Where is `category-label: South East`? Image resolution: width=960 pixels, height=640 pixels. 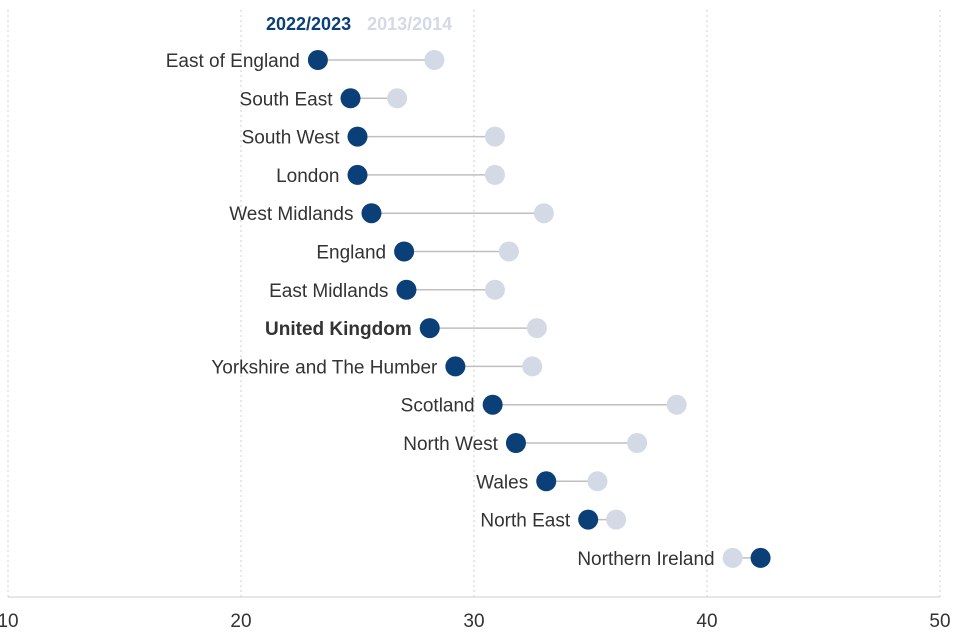 category-label: South East is located at coordinates (287, 99).